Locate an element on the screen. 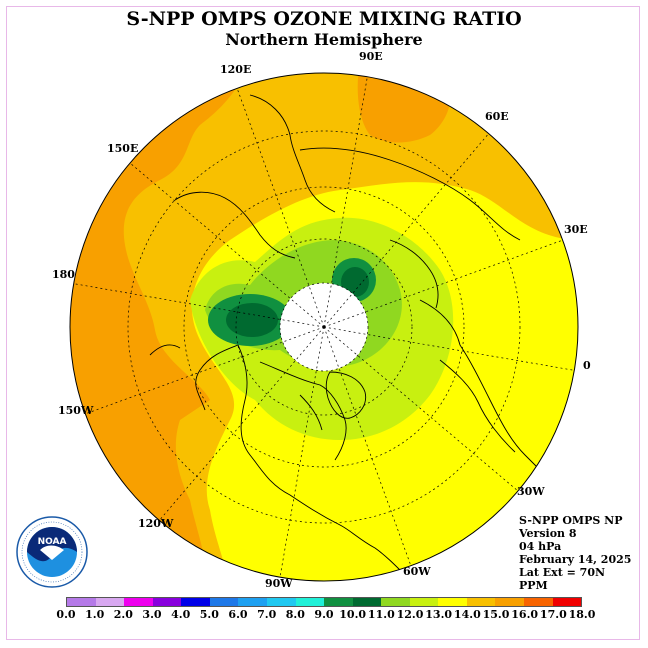  colorbar-tick-label: 1.0 is located at coordinates (95, 614).